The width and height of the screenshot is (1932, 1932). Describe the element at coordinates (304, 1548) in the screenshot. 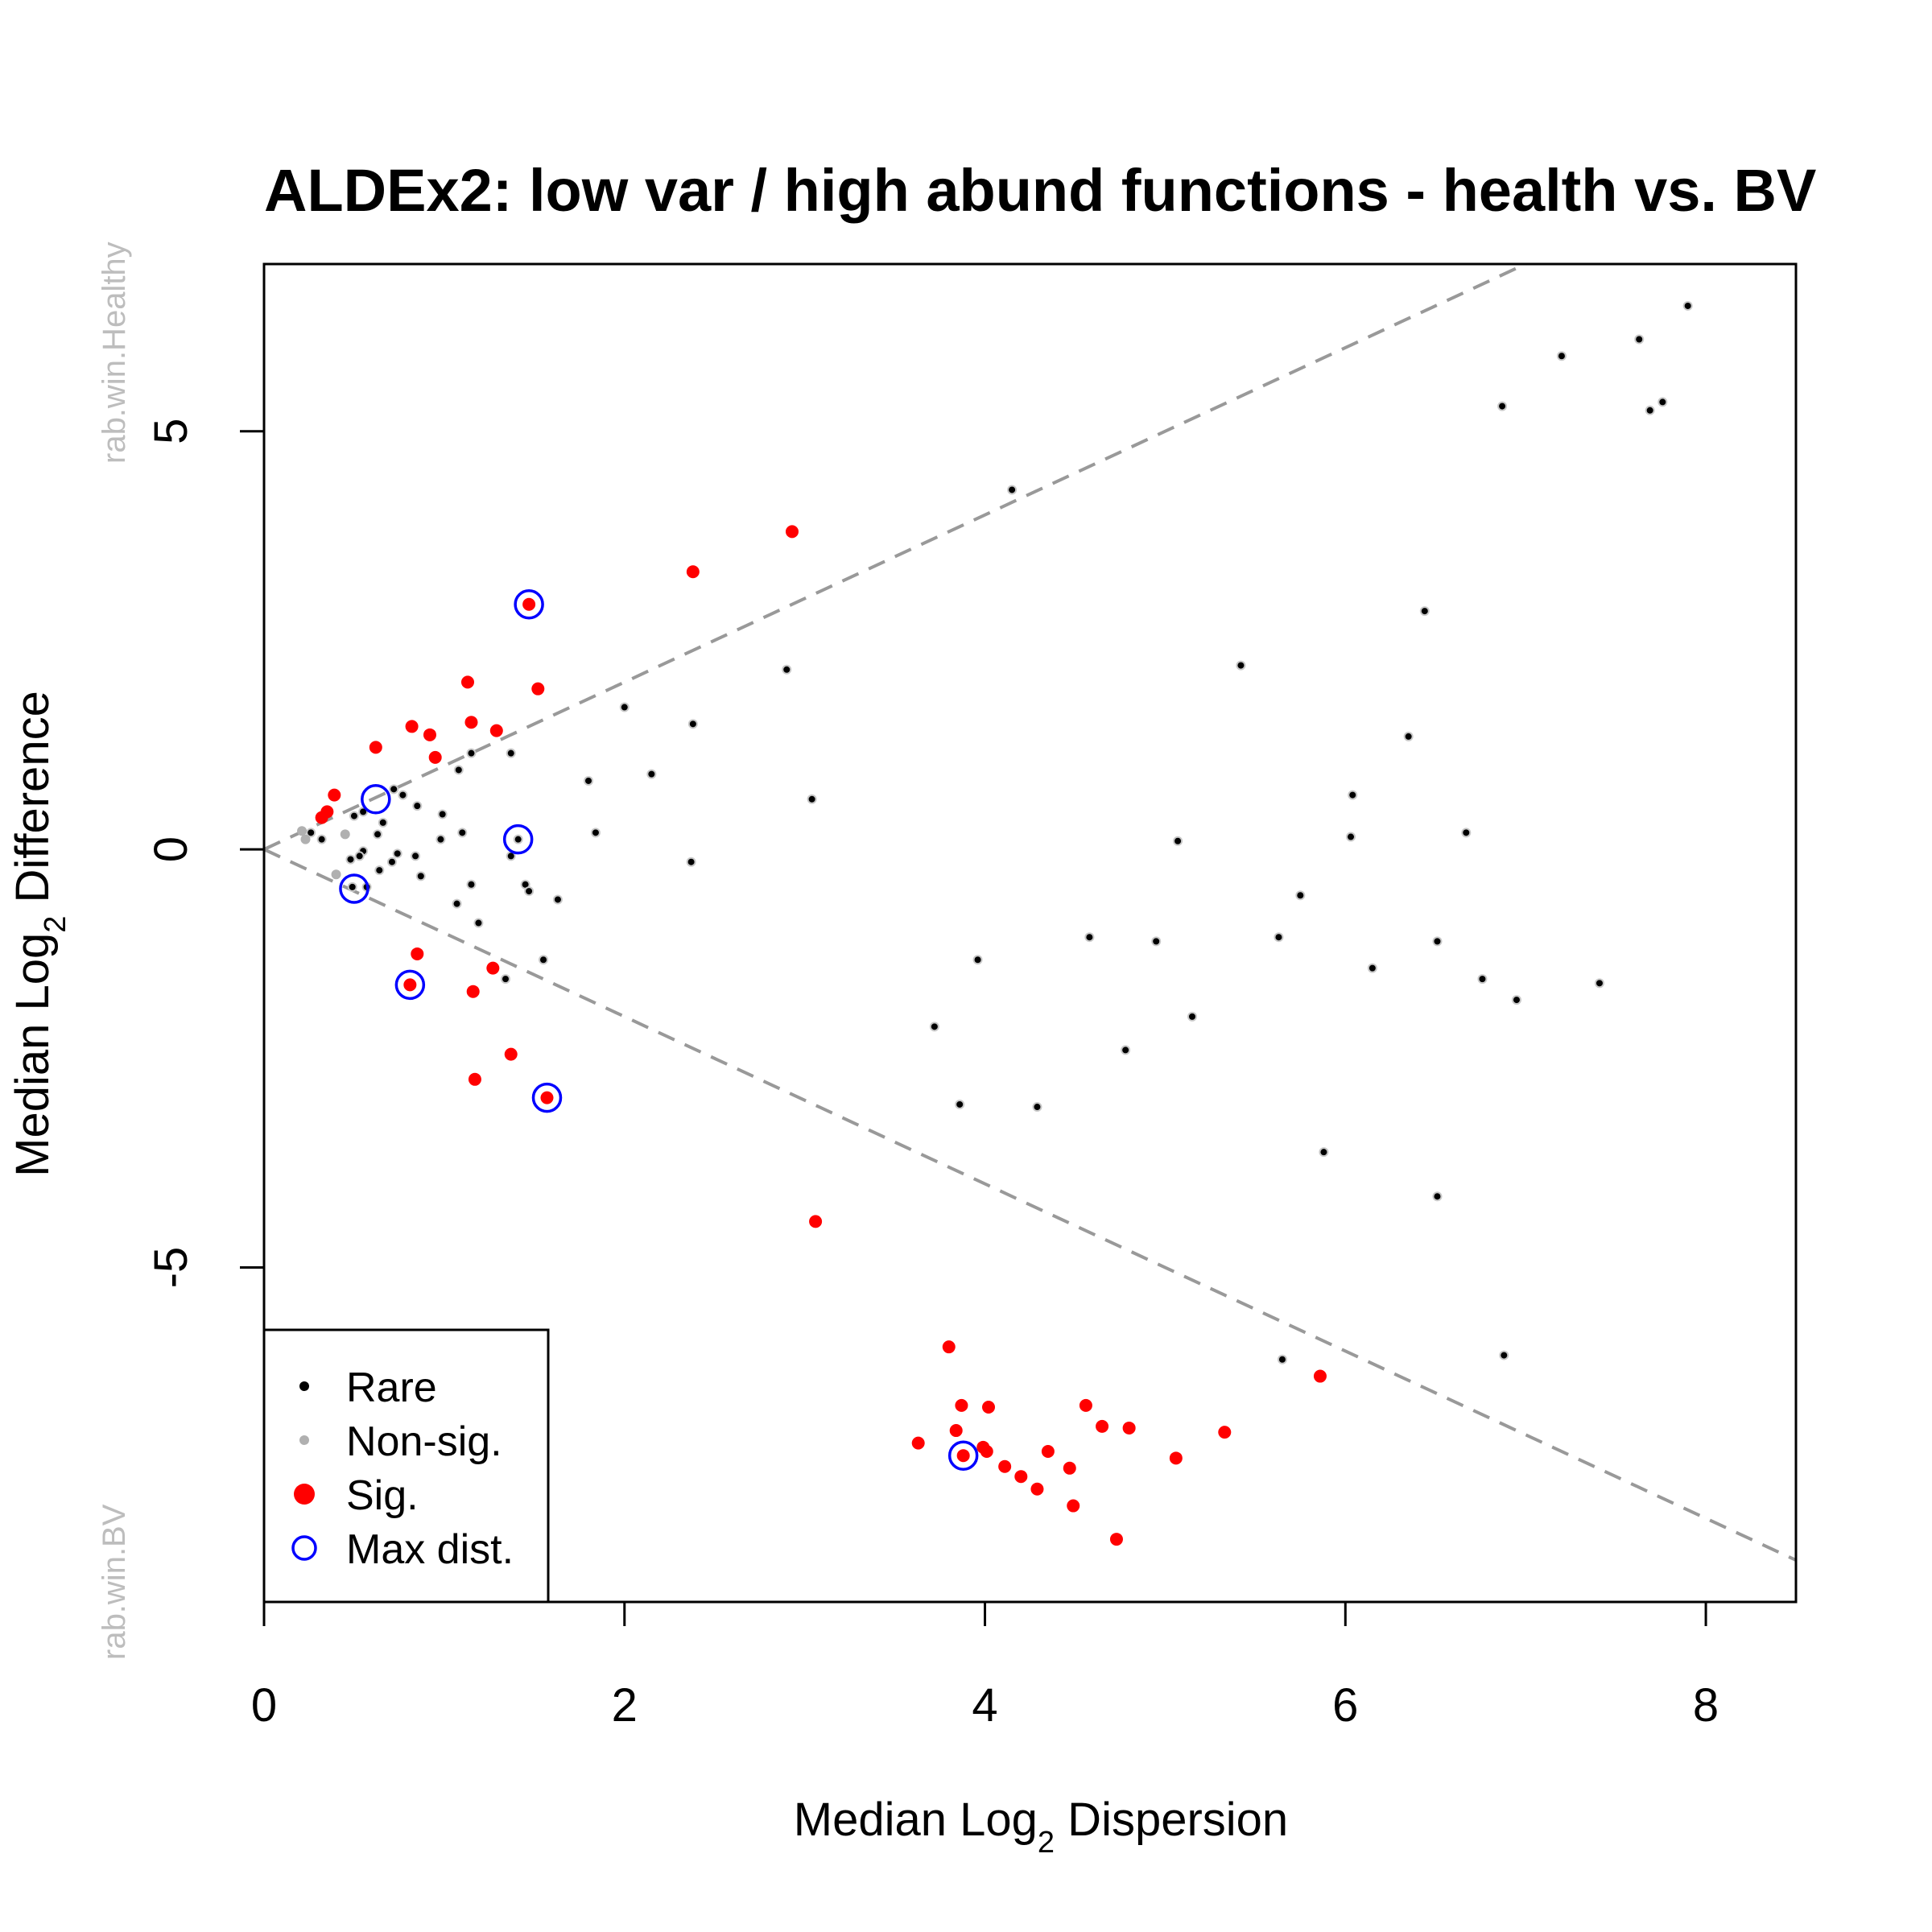

I see `legend-marker-max-dist` at that location.